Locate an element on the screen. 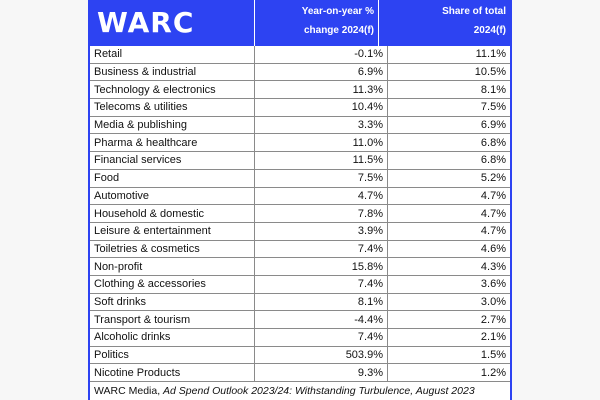  row-category: Soft drinks is located at coordinates (172, 302).